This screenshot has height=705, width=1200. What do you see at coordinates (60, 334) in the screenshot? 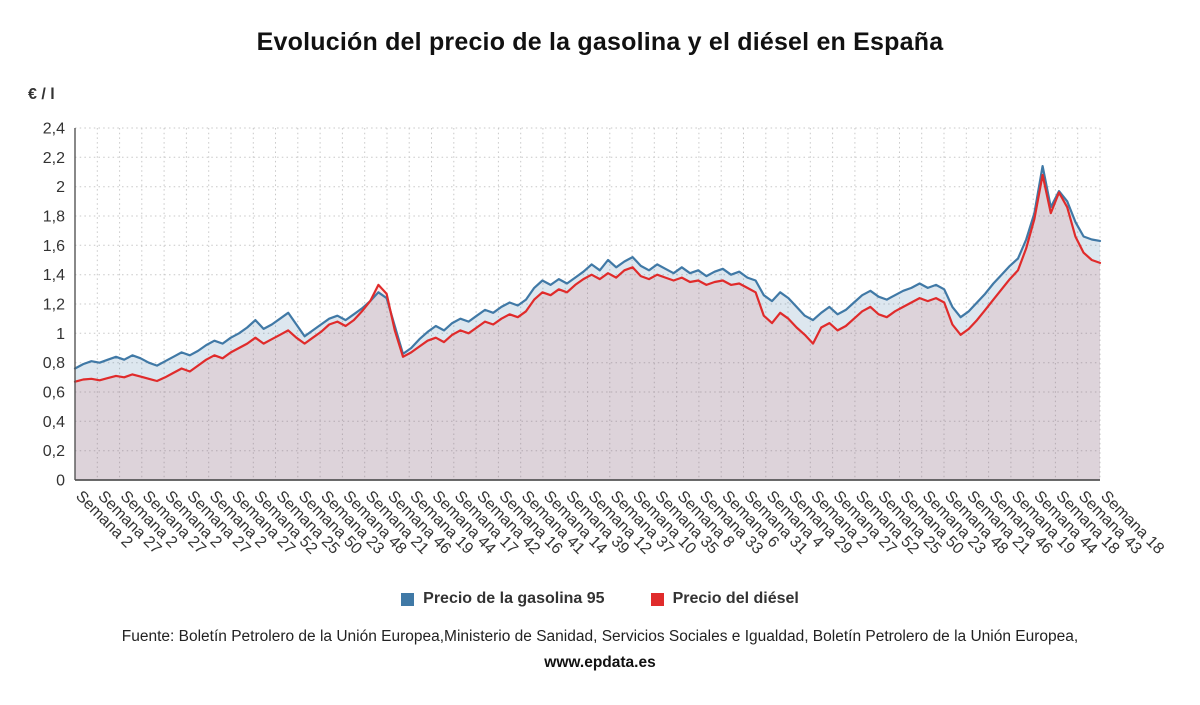
I see `y-tick-label: 1` at bounding box center [60, 334].